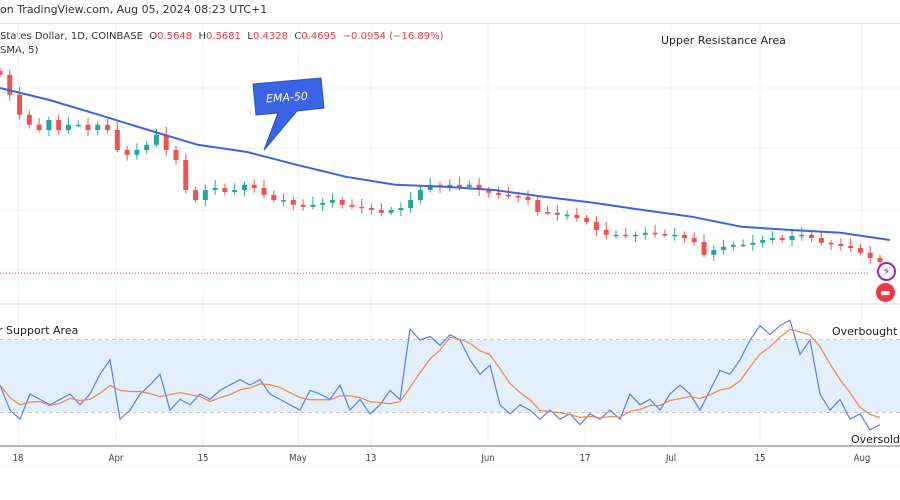 The height and width of the screenshot is (500, 900). I want to click on oversold-label: Oversold, so click(875, 439).